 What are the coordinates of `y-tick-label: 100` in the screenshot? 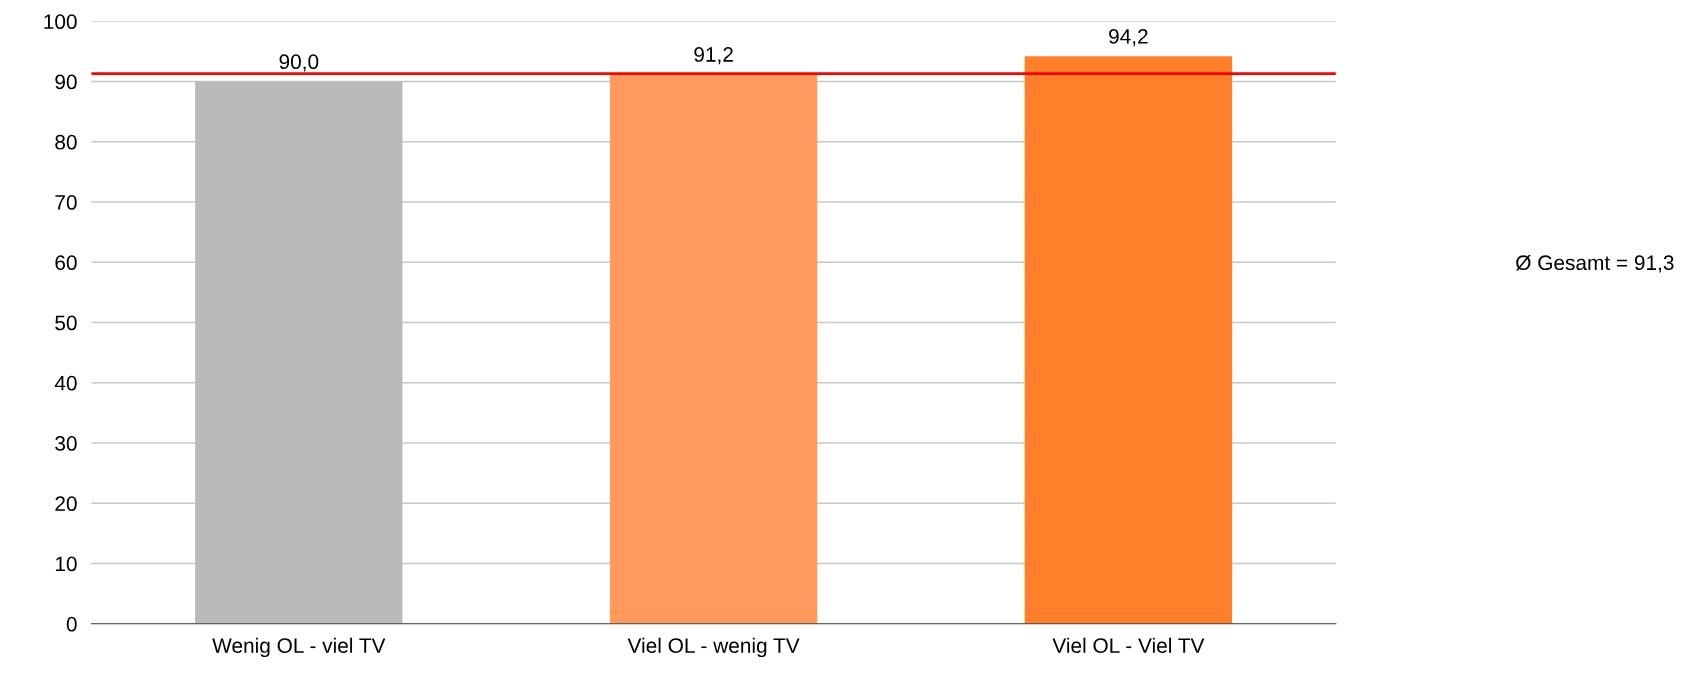 It's located at (60, 22).